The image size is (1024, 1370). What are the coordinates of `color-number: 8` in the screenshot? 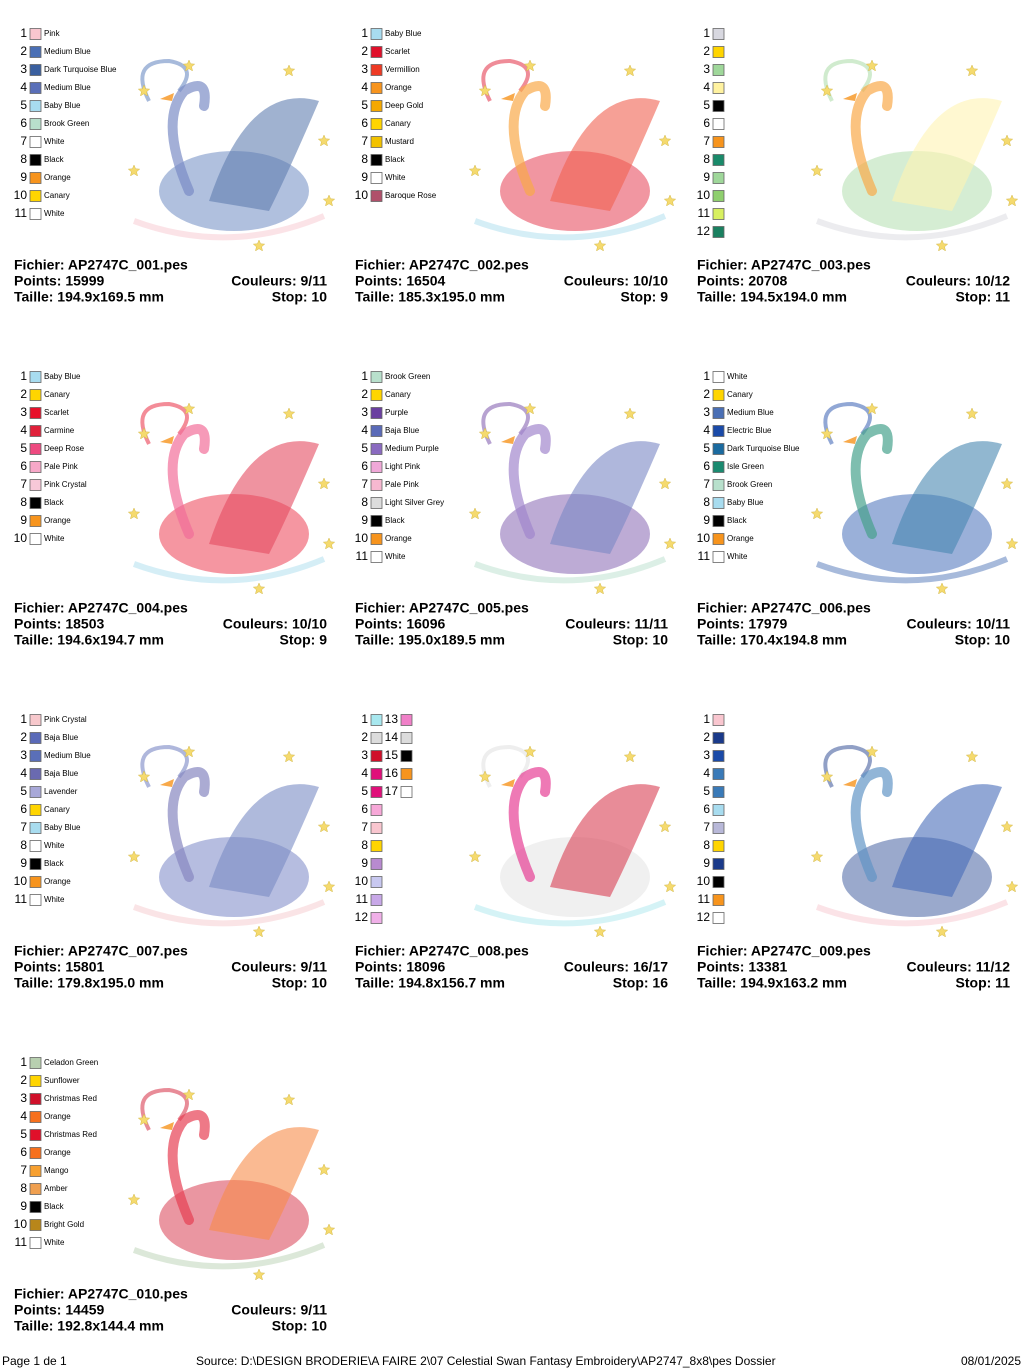 It's located at (364, 159).